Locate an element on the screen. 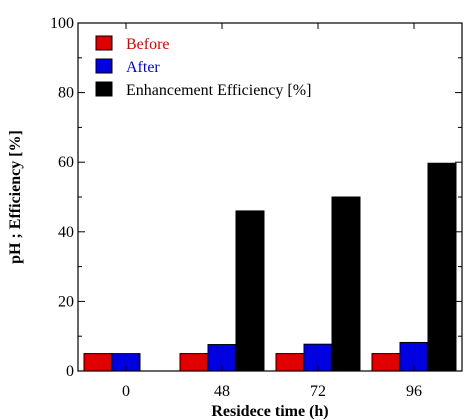 This screenshot has width=475, height=420. y-tick-label: 0 is located at coordinates (70, 371).